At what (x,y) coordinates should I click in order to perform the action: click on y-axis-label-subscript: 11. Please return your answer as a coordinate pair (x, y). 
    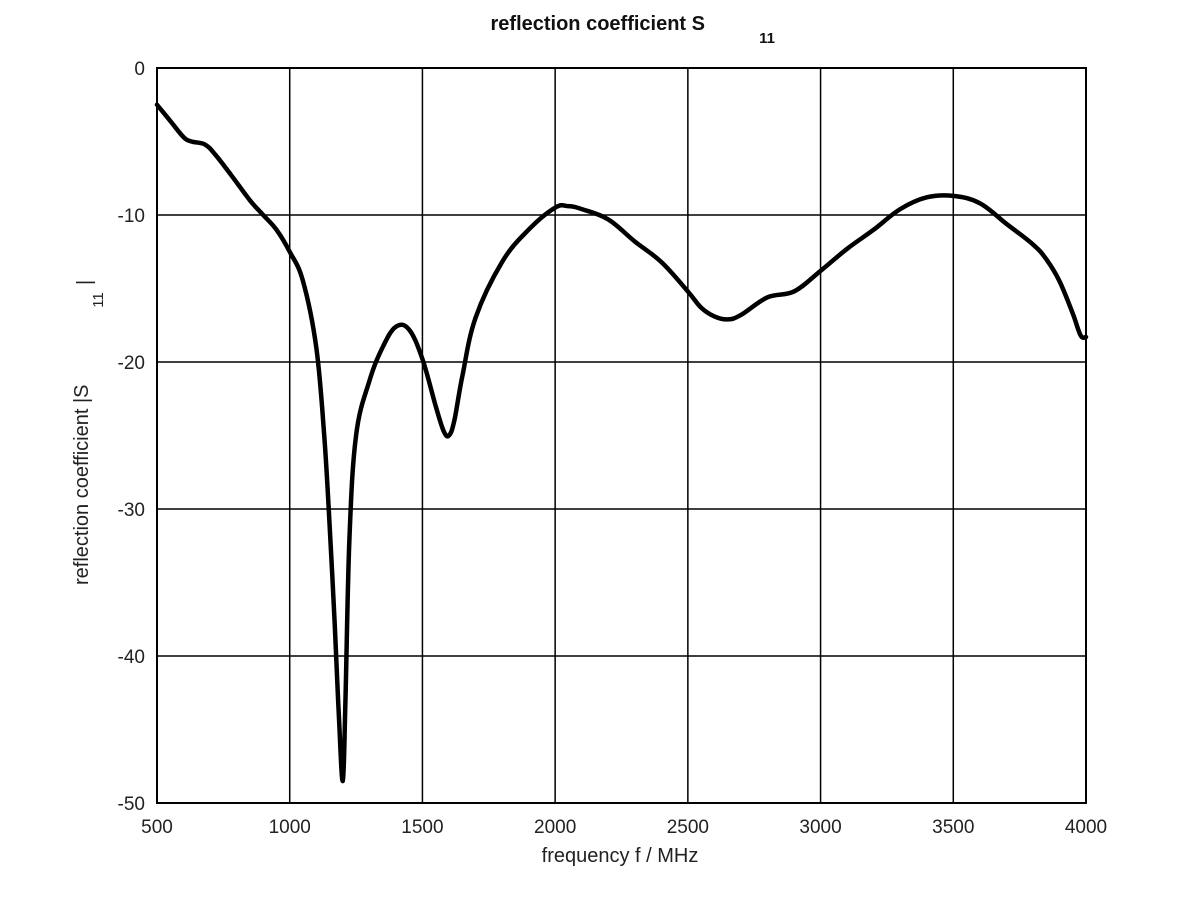
    Looking at the image, I should click on (98, 300).